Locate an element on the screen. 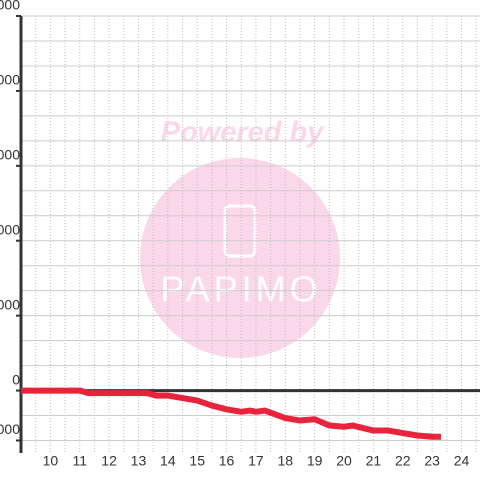 The width and height of the screenshot is (480, 480). x-tick-label: 18 is located at coordinates (286, 461).